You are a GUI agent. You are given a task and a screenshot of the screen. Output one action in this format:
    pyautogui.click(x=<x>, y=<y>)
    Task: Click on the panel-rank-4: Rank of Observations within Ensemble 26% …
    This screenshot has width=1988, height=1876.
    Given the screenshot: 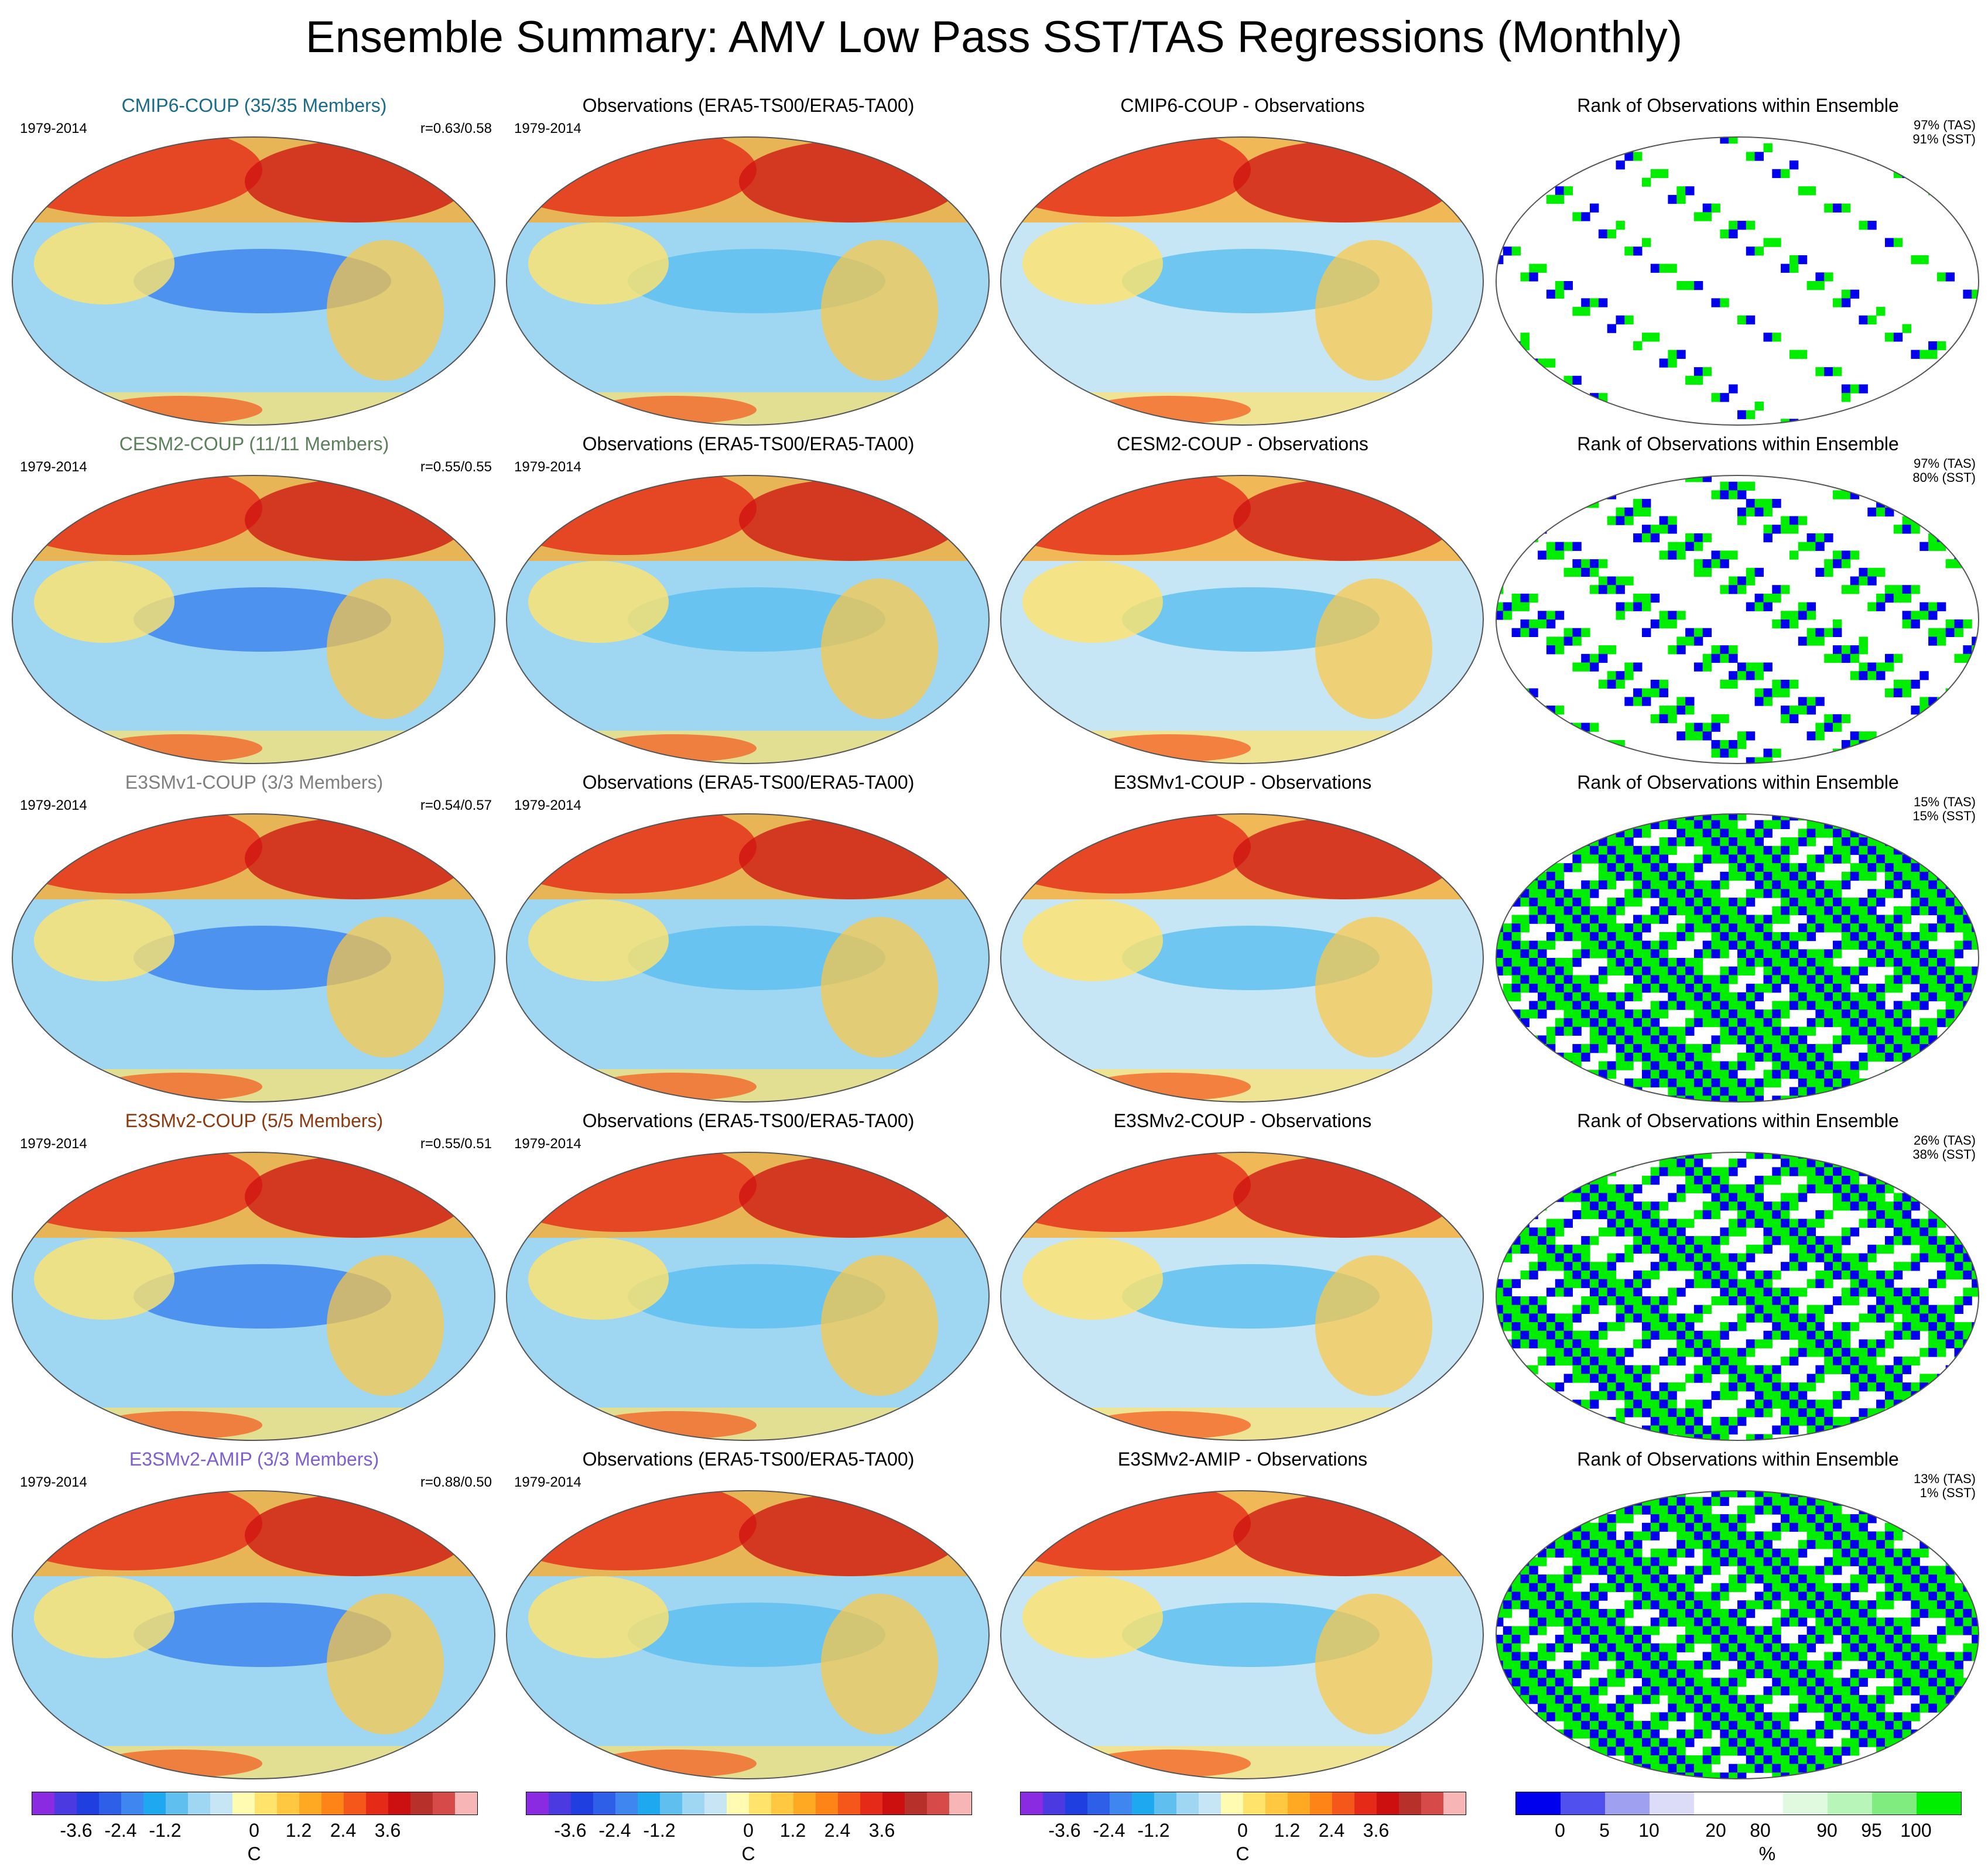 What is the action you would take?
    pyautogui.click(x=1738, y=1278)
    